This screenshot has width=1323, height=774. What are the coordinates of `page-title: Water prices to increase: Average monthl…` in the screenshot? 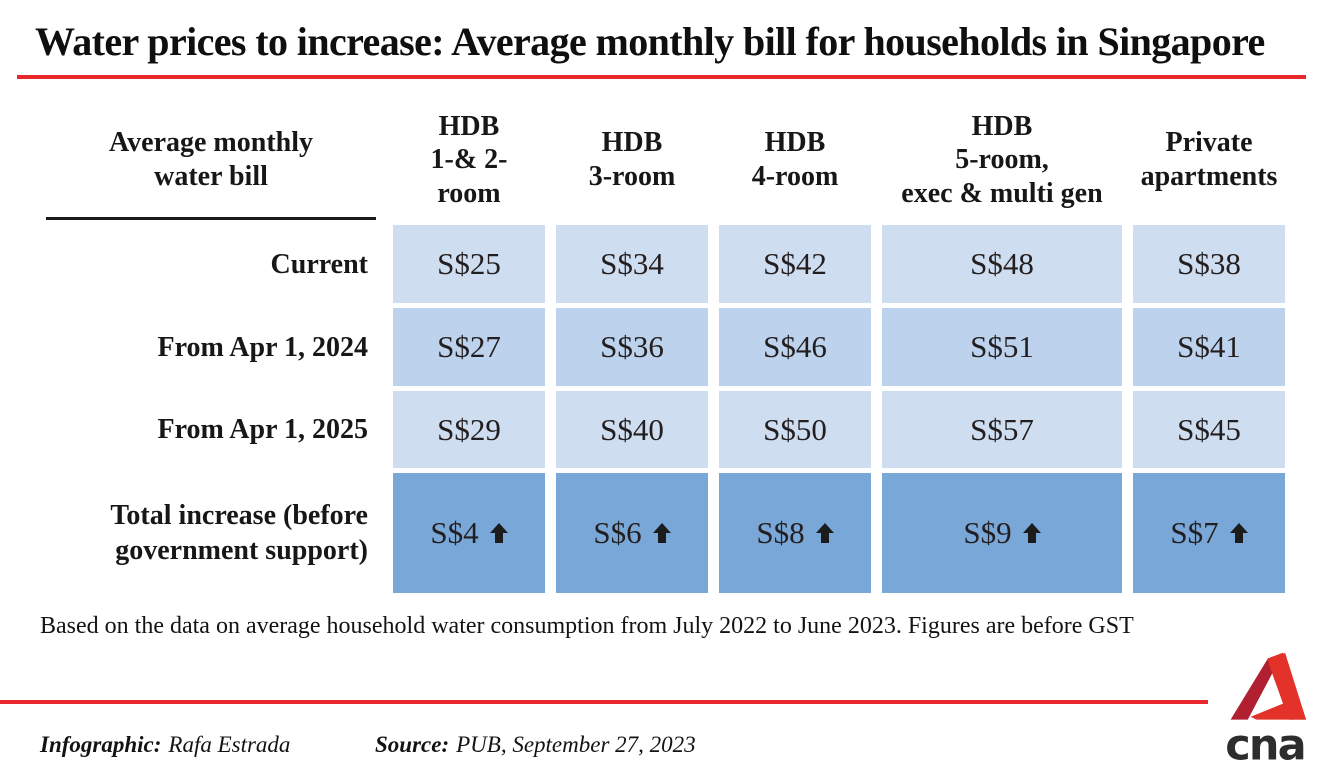 It's located at (650, 41).